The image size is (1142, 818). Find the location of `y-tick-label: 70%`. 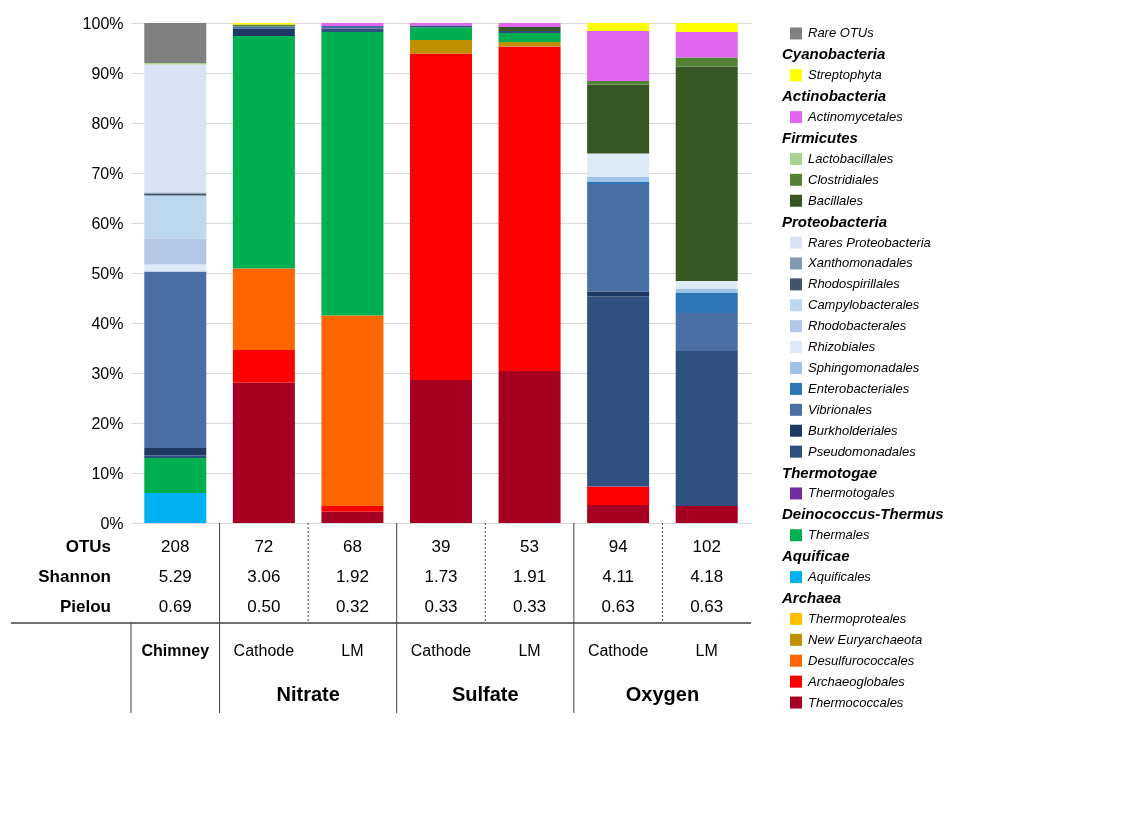

y-tick-label: 70% is located at coordinates (107, 173).